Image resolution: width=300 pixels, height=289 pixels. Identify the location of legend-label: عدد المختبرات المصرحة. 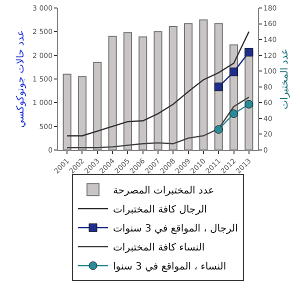
(163, 191).